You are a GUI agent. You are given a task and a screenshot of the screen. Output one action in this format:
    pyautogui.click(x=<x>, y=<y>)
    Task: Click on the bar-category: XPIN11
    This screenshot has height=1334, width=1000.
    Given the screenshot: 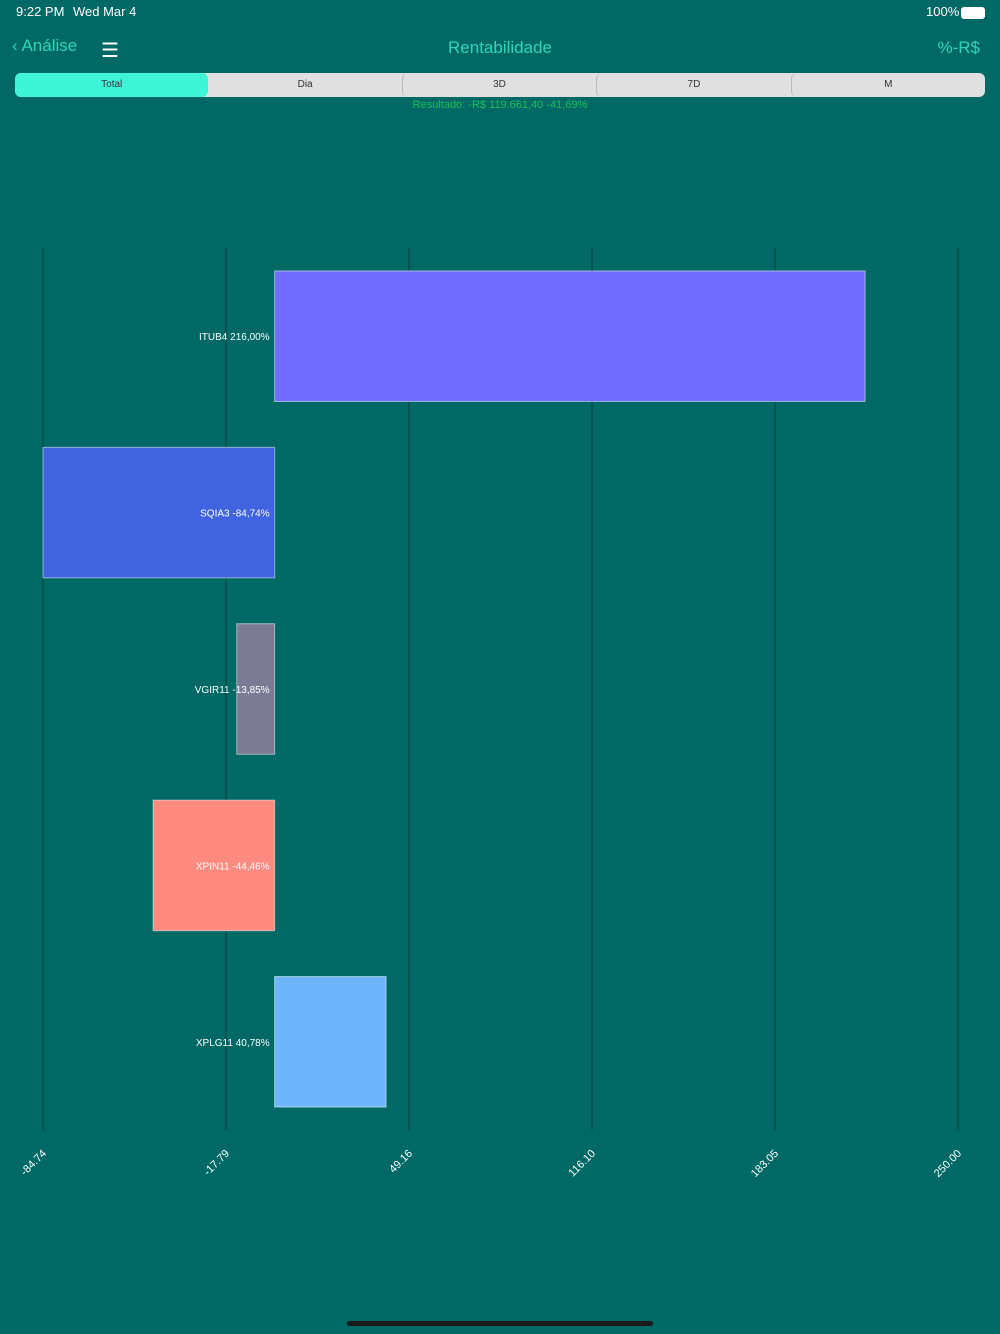 What is the action you would take?
    pyautogui.click(x=213, y=866)
    